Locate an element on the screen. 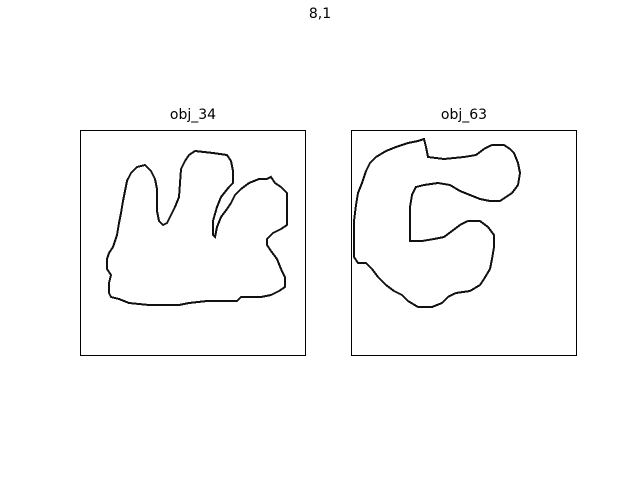  panel-title-obj-34: obj_34 is located at coordinates (193, 115).